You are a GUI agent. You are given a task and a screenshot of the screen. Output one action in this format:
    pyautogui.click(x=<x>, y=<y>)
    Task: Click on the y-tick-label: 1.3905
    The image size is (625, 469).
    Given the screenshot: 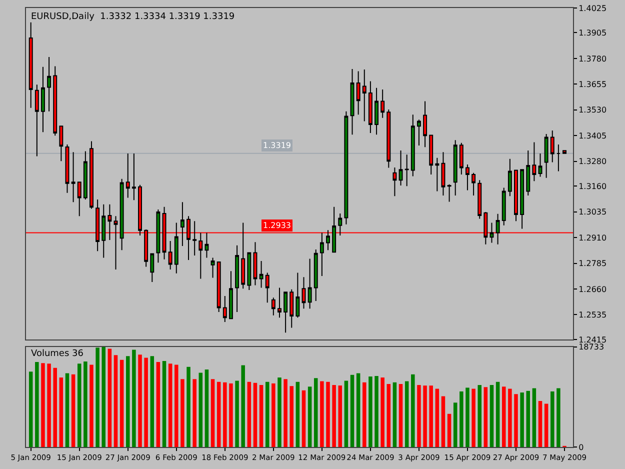 What is the action you would take?
    pyautogui.click(x=592, y=33)
    